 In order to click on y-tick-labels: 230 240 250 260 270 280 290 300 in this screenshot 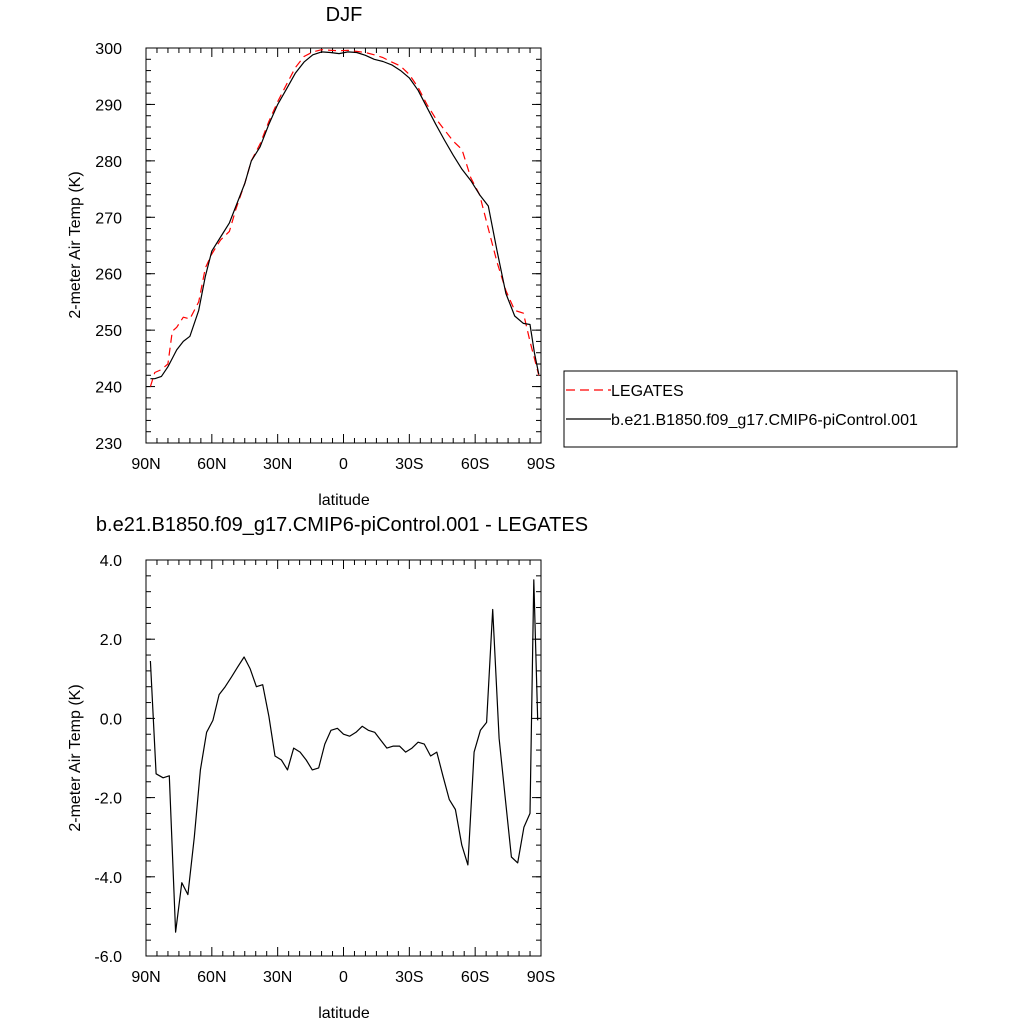, I will do `click(108, 247)`.